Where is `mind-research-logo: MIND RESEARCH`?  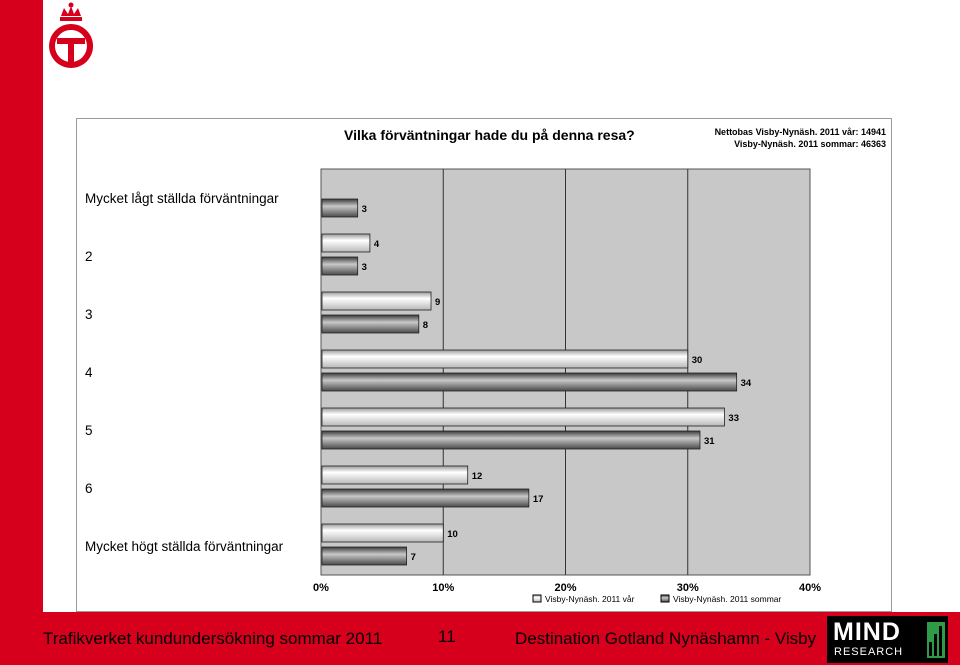 mind-research-logo: MIND RESEARCH is located at coordinates (887, 639).